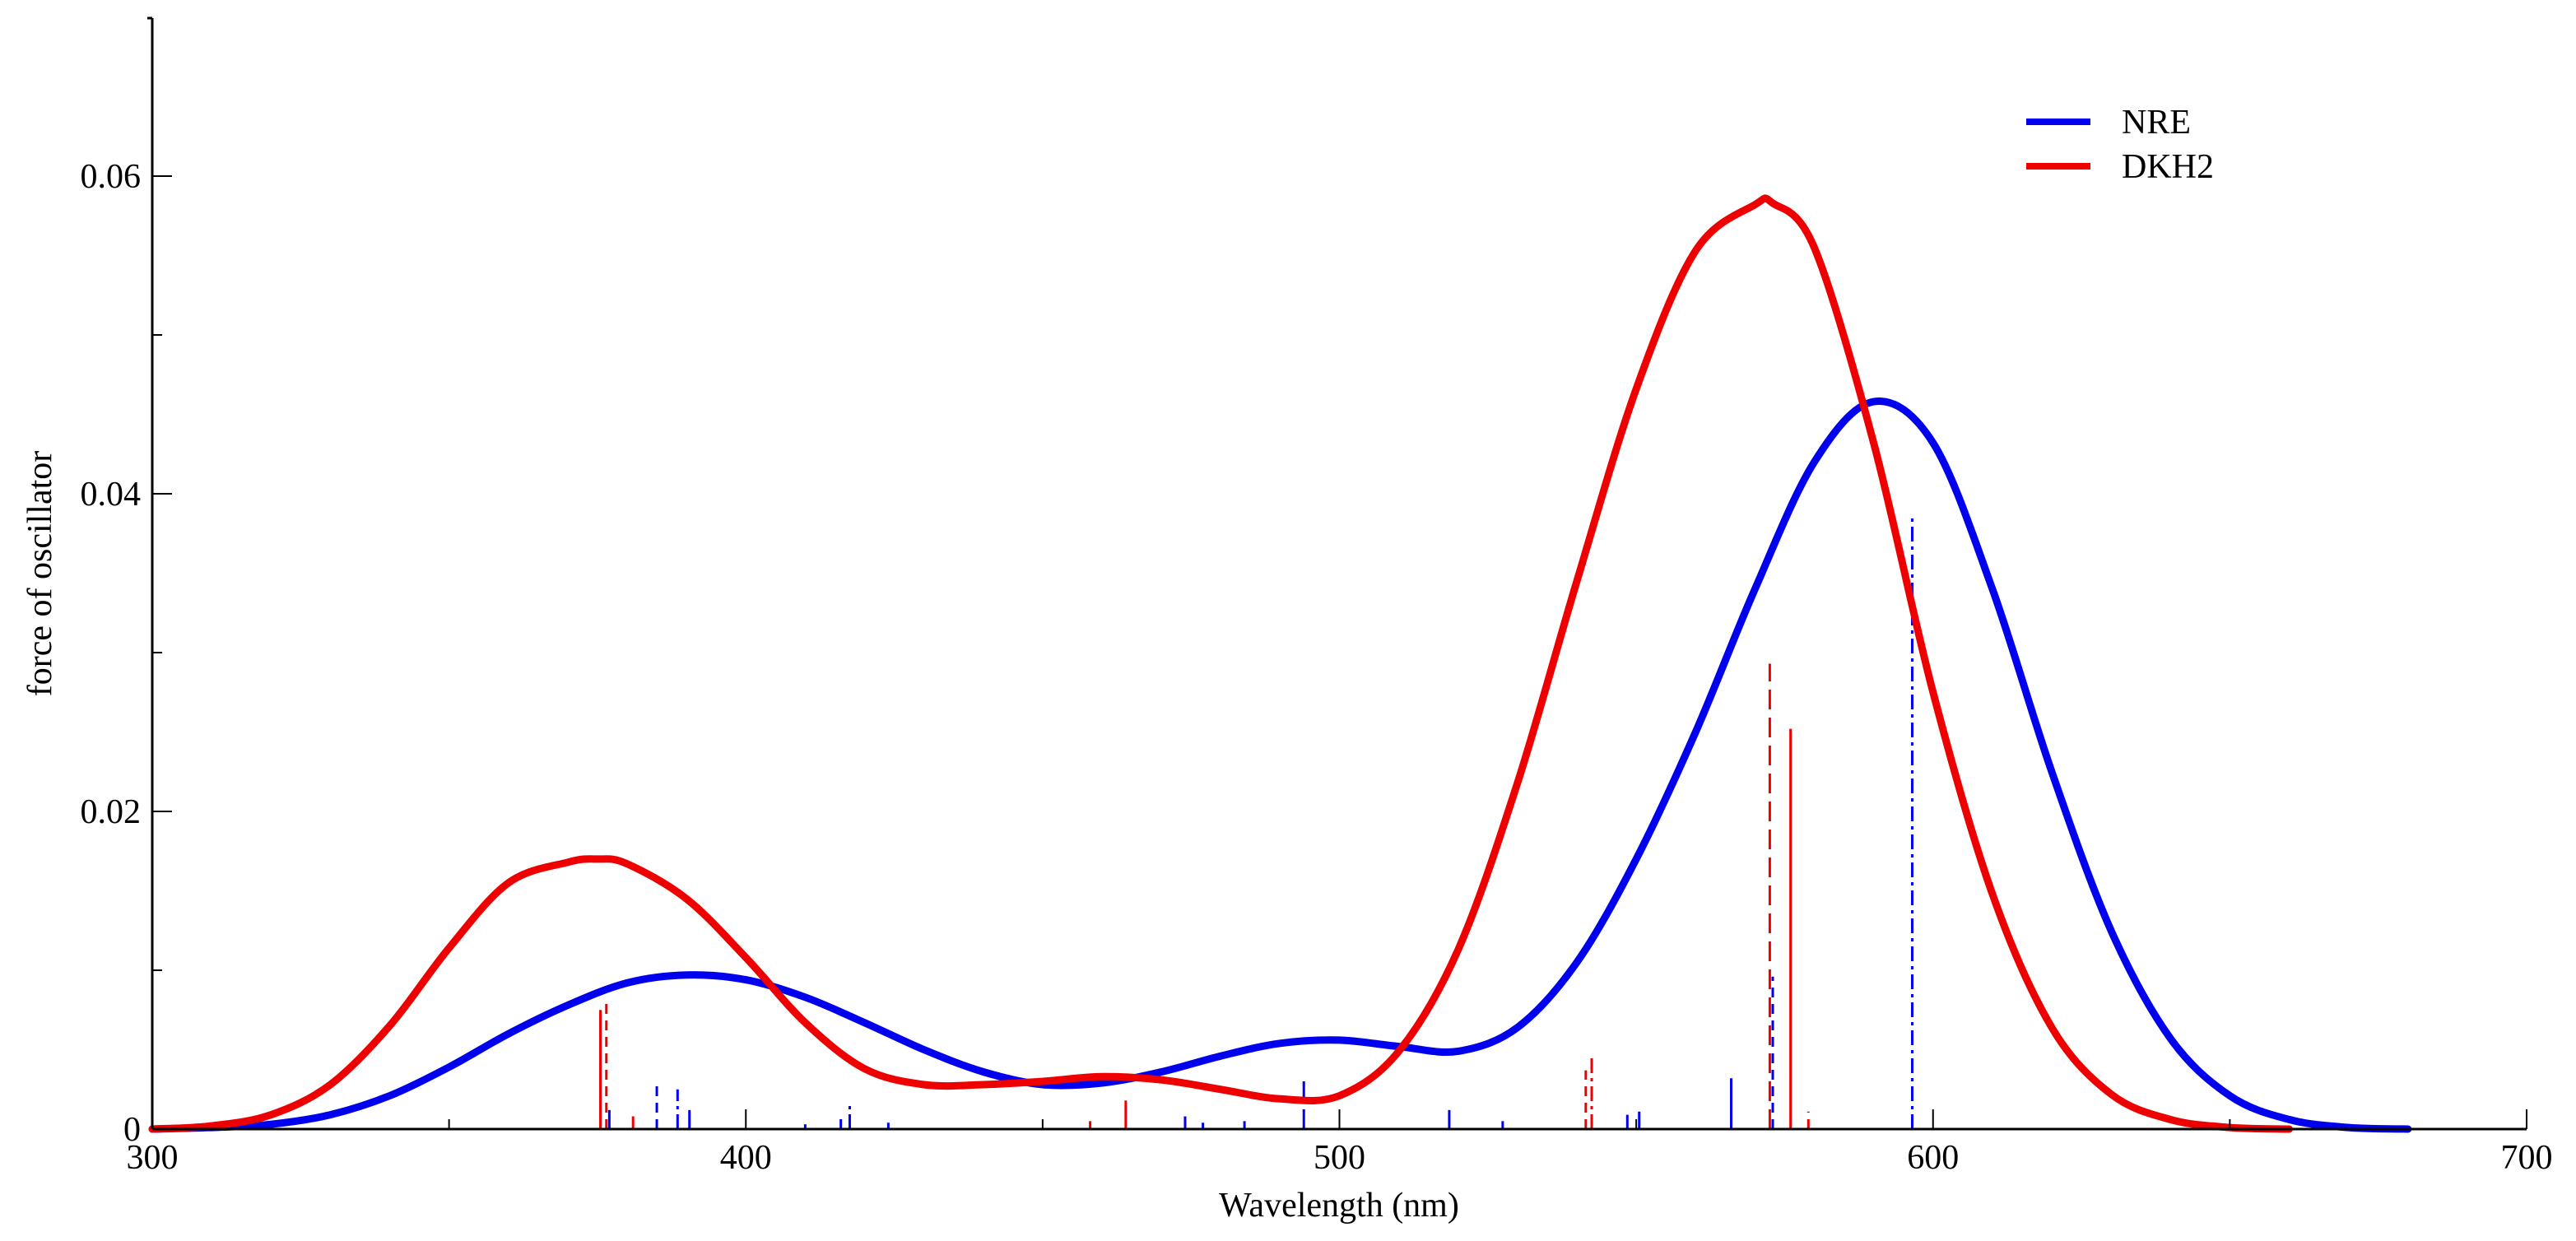 The width and height of the screenshot is (2576, 1241). Describe the element at coordinates (2156, 123) in the screenshot. I see `legend-label-nre: NRE` at that location.